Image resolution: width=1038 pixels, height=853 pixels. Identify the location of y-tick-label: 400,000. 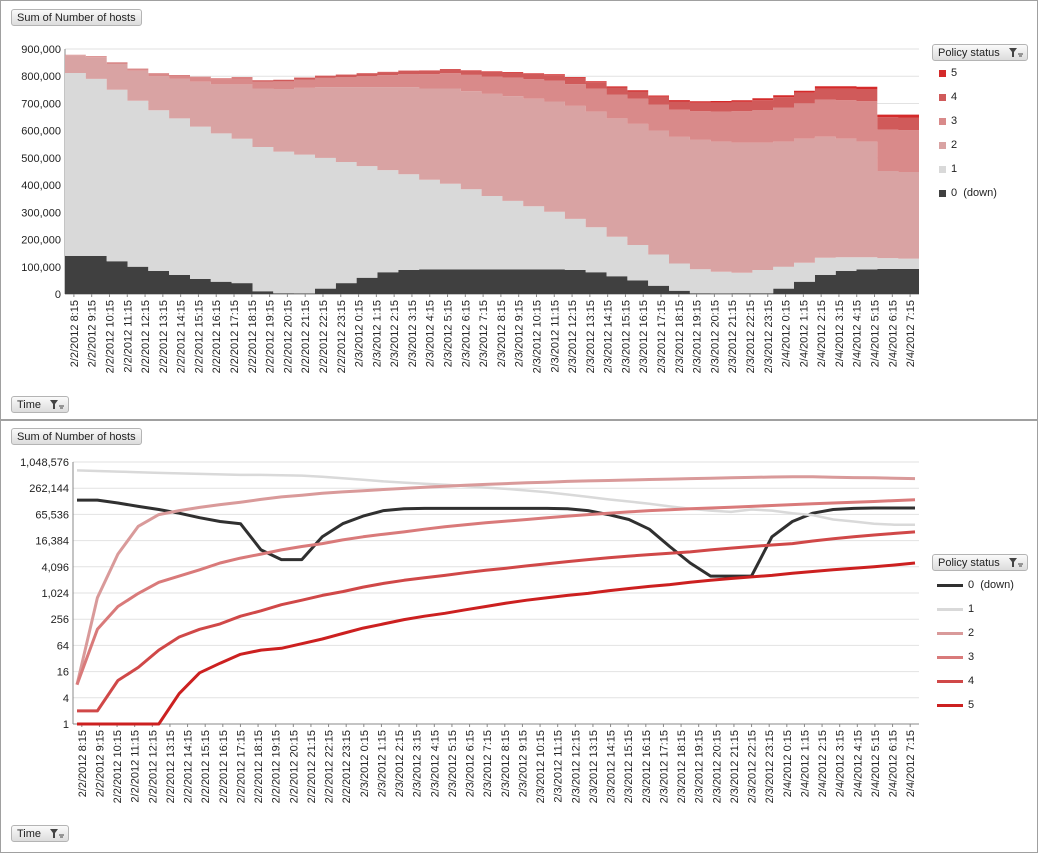
(41, 186).